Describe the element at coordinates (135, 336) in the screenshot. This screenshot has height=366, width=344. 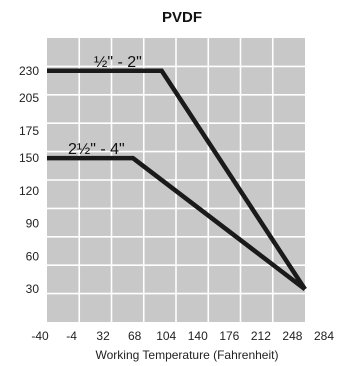
I see `x-tick-label: 68` at that location.